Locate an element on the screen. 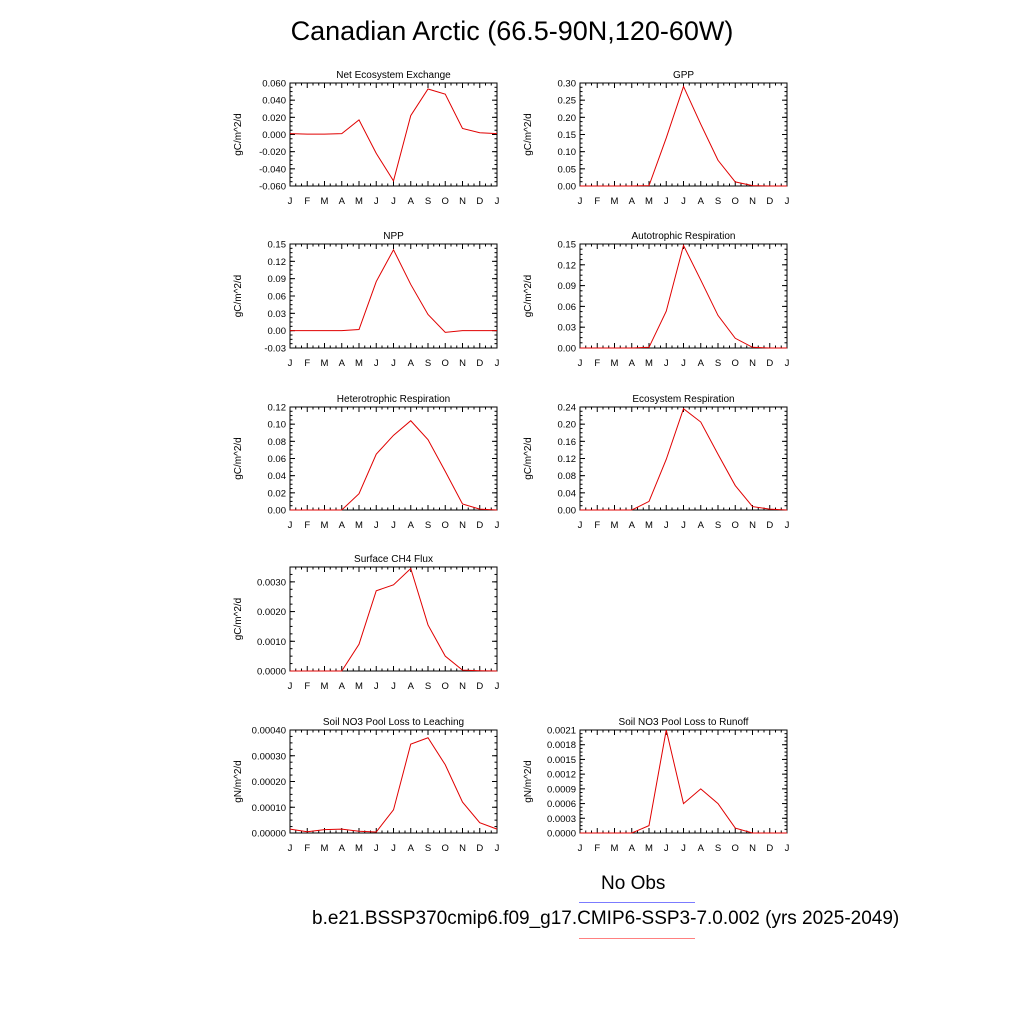  panel-title: NPP is located at coordinates (393, 236).